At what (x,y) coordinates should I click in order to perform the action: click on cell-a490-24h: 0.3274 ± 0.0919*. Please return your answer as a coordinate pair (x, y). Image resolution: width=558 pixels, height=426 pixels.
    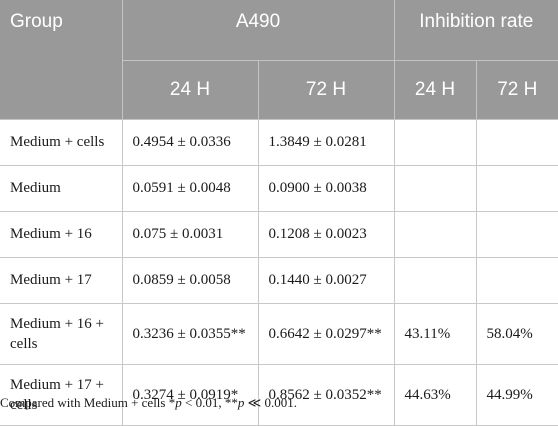
    Looking at the image, I should click on (190, 394).